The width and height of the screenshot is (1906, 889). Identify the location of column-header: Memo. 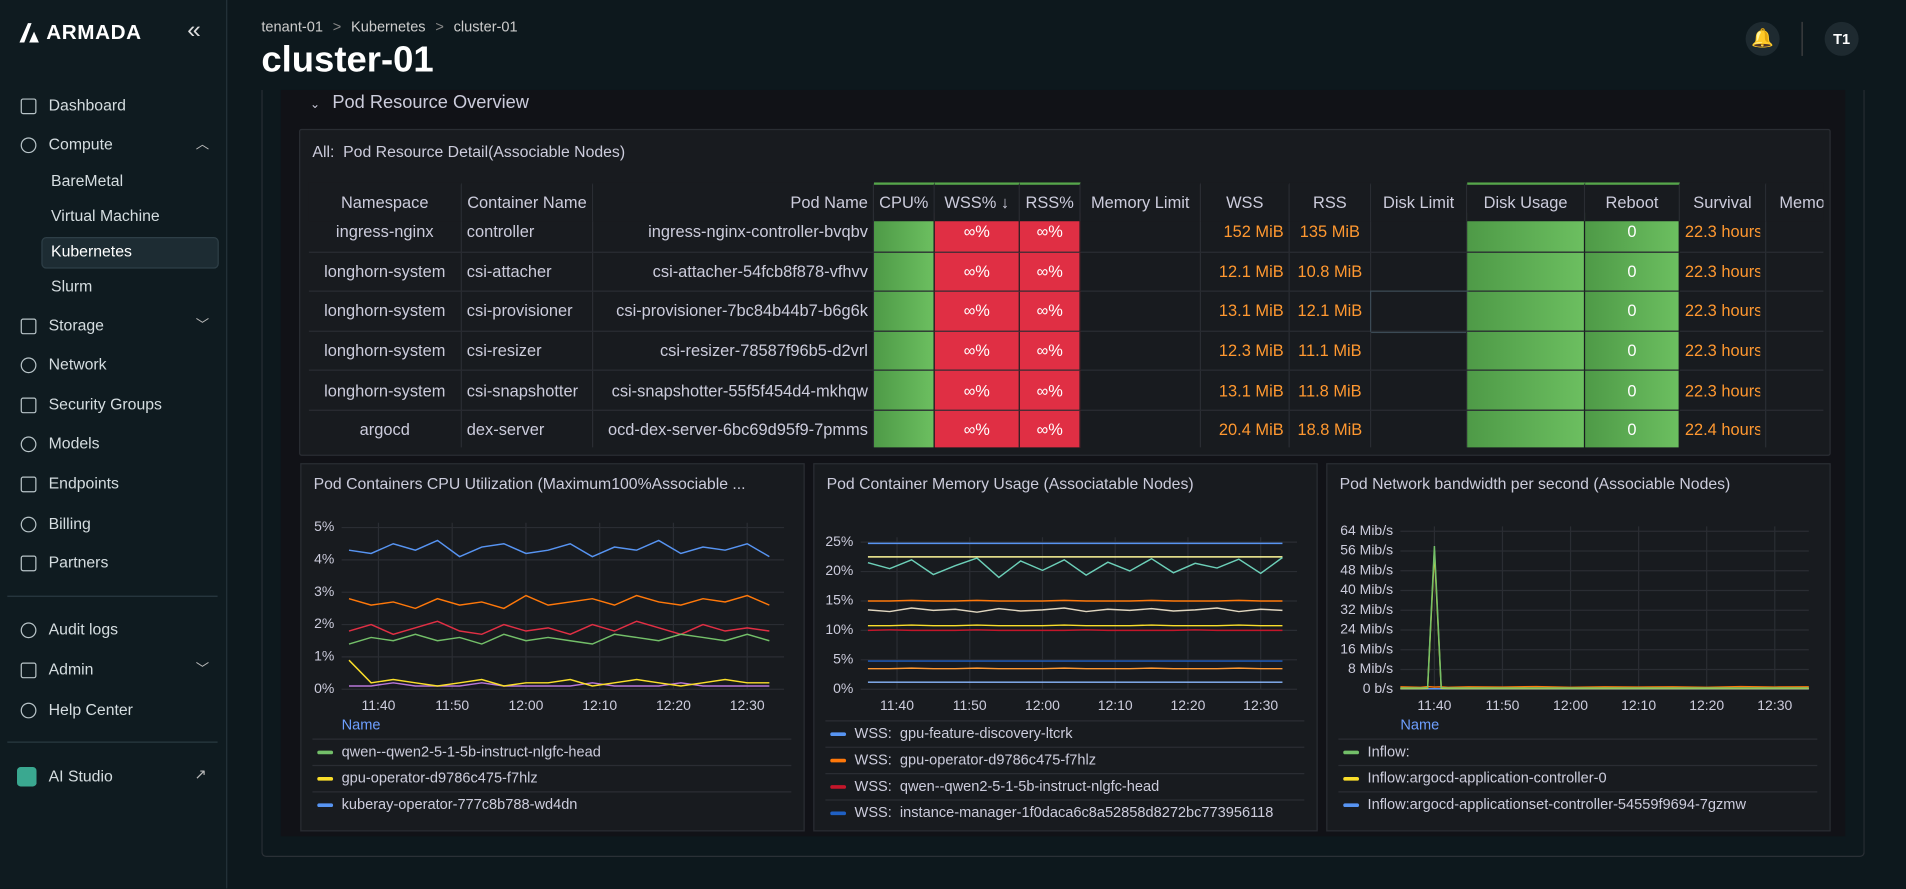
(1795, 202).